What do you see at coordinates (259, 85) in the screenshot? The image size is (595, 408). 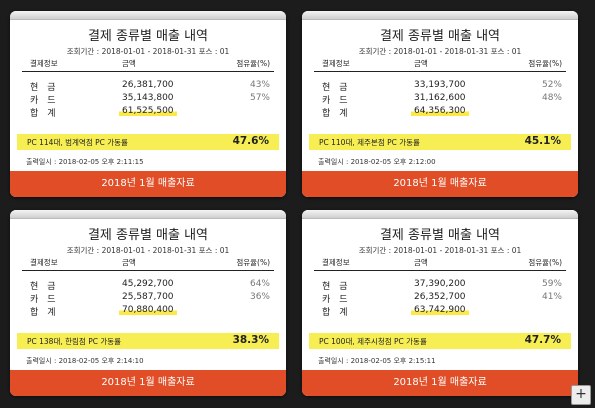 I see `share-cash: 43%` at bounding box center [259, 85].